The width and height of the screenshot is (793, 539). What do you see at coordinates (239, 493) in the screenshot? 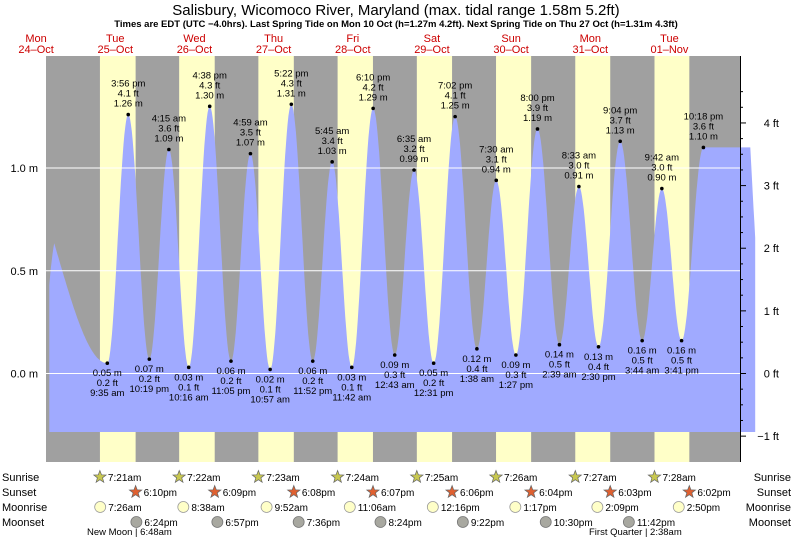
I see `sunset-time: 6:09pm` at bounding box center [239, 493].